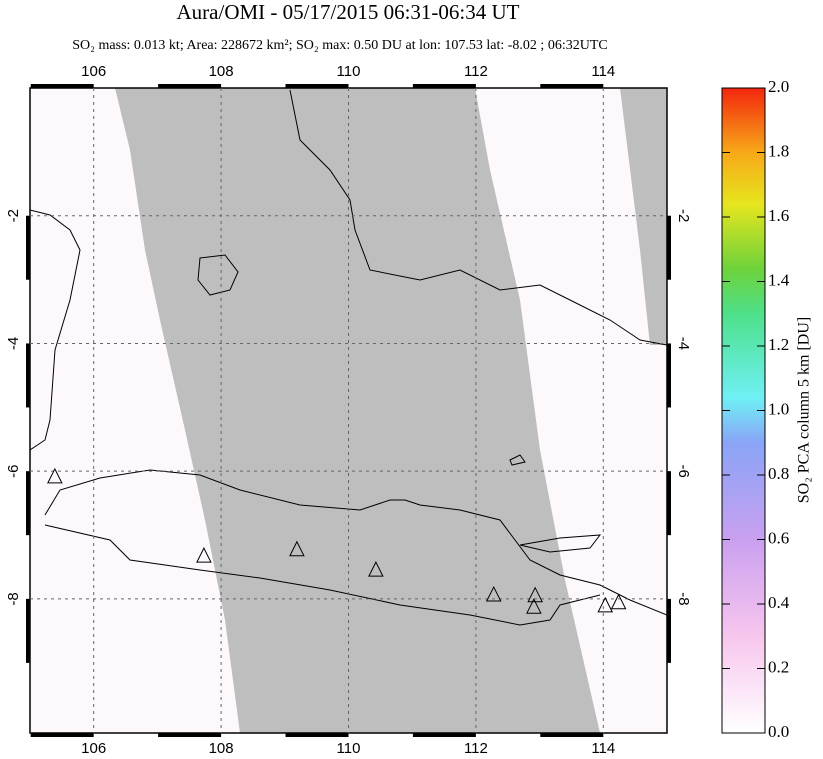 This screenshot has height=759, width=823. I want to click on colorbar-tick-label: 1.4, so click(779, 279).